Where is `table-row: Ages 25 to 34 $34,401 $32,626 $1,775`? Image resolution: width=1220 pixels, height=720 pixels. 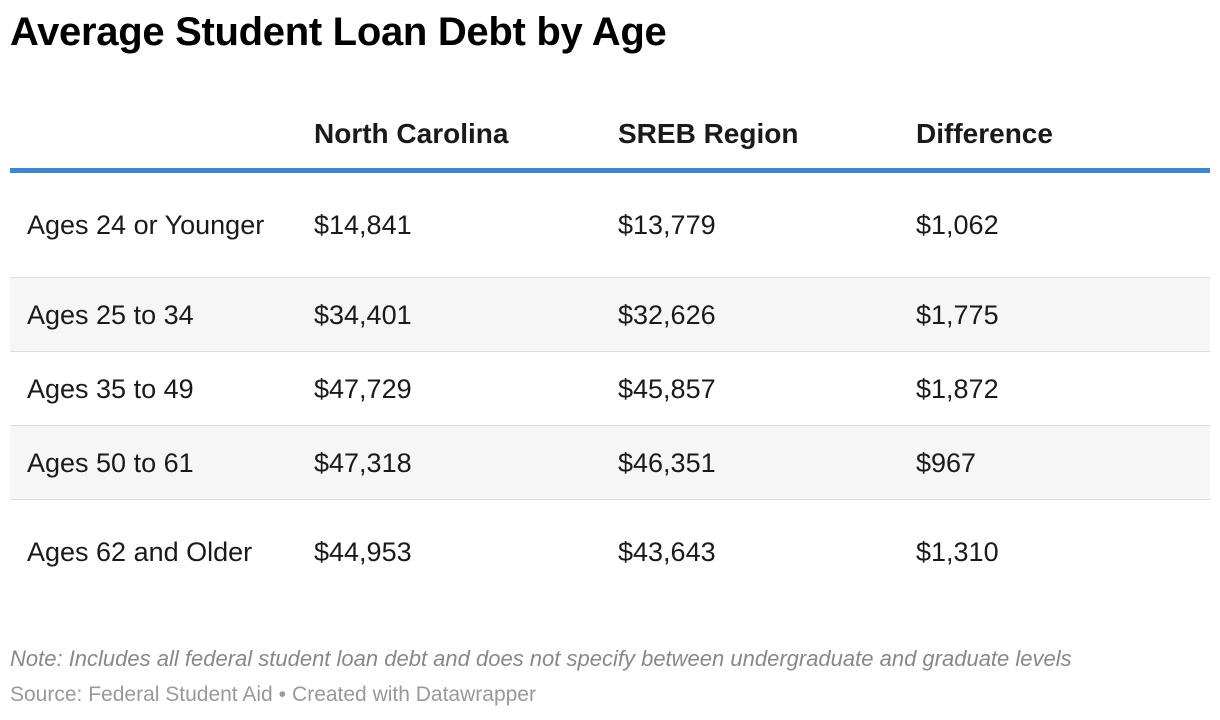
table-row: Ages 25 to 34 $34,401 $32,626 $1,775 is located at coordinates (610, 315).